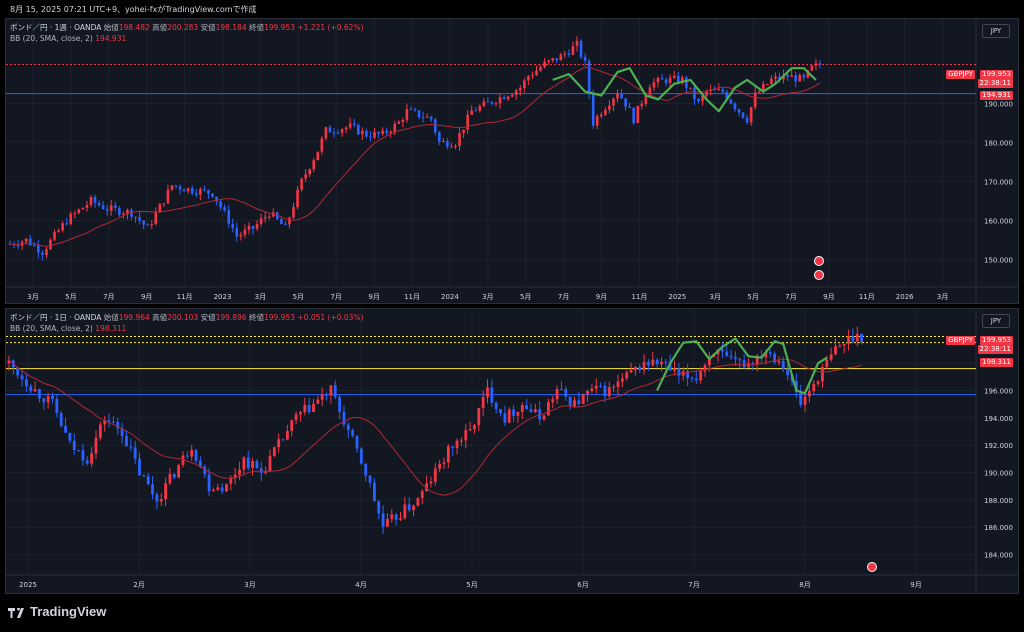  I want to click on daily-price-tag: 199.953, so click(996, 340).